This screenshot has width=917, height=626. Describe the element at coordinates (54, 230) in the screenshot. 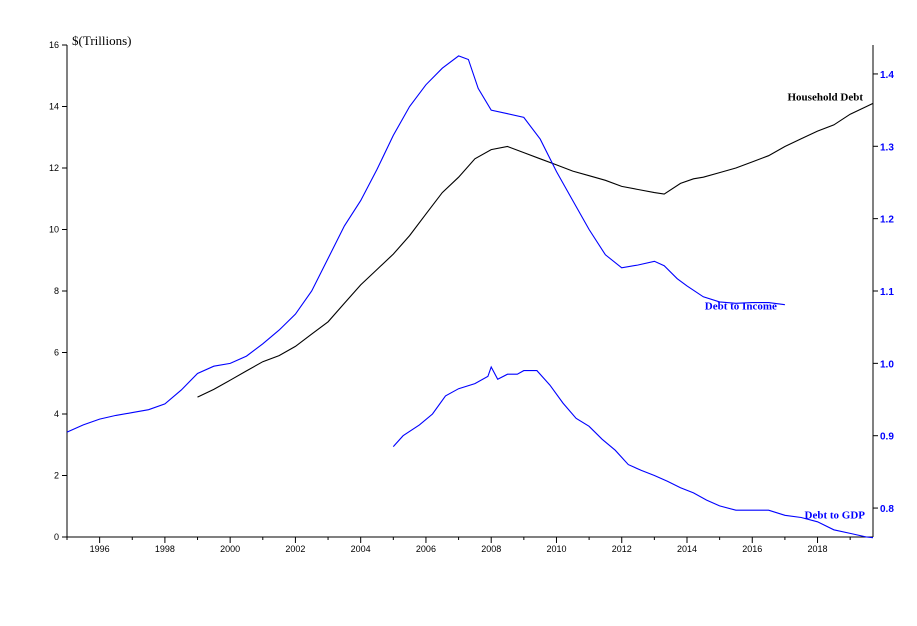

I see `left-tick-label: 10` at that location.